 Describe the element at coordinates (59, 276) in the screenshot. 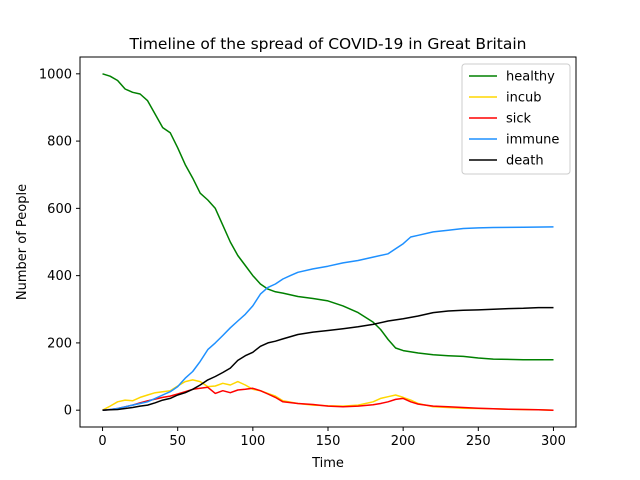

I see `y-tick-label: 400` at that location.